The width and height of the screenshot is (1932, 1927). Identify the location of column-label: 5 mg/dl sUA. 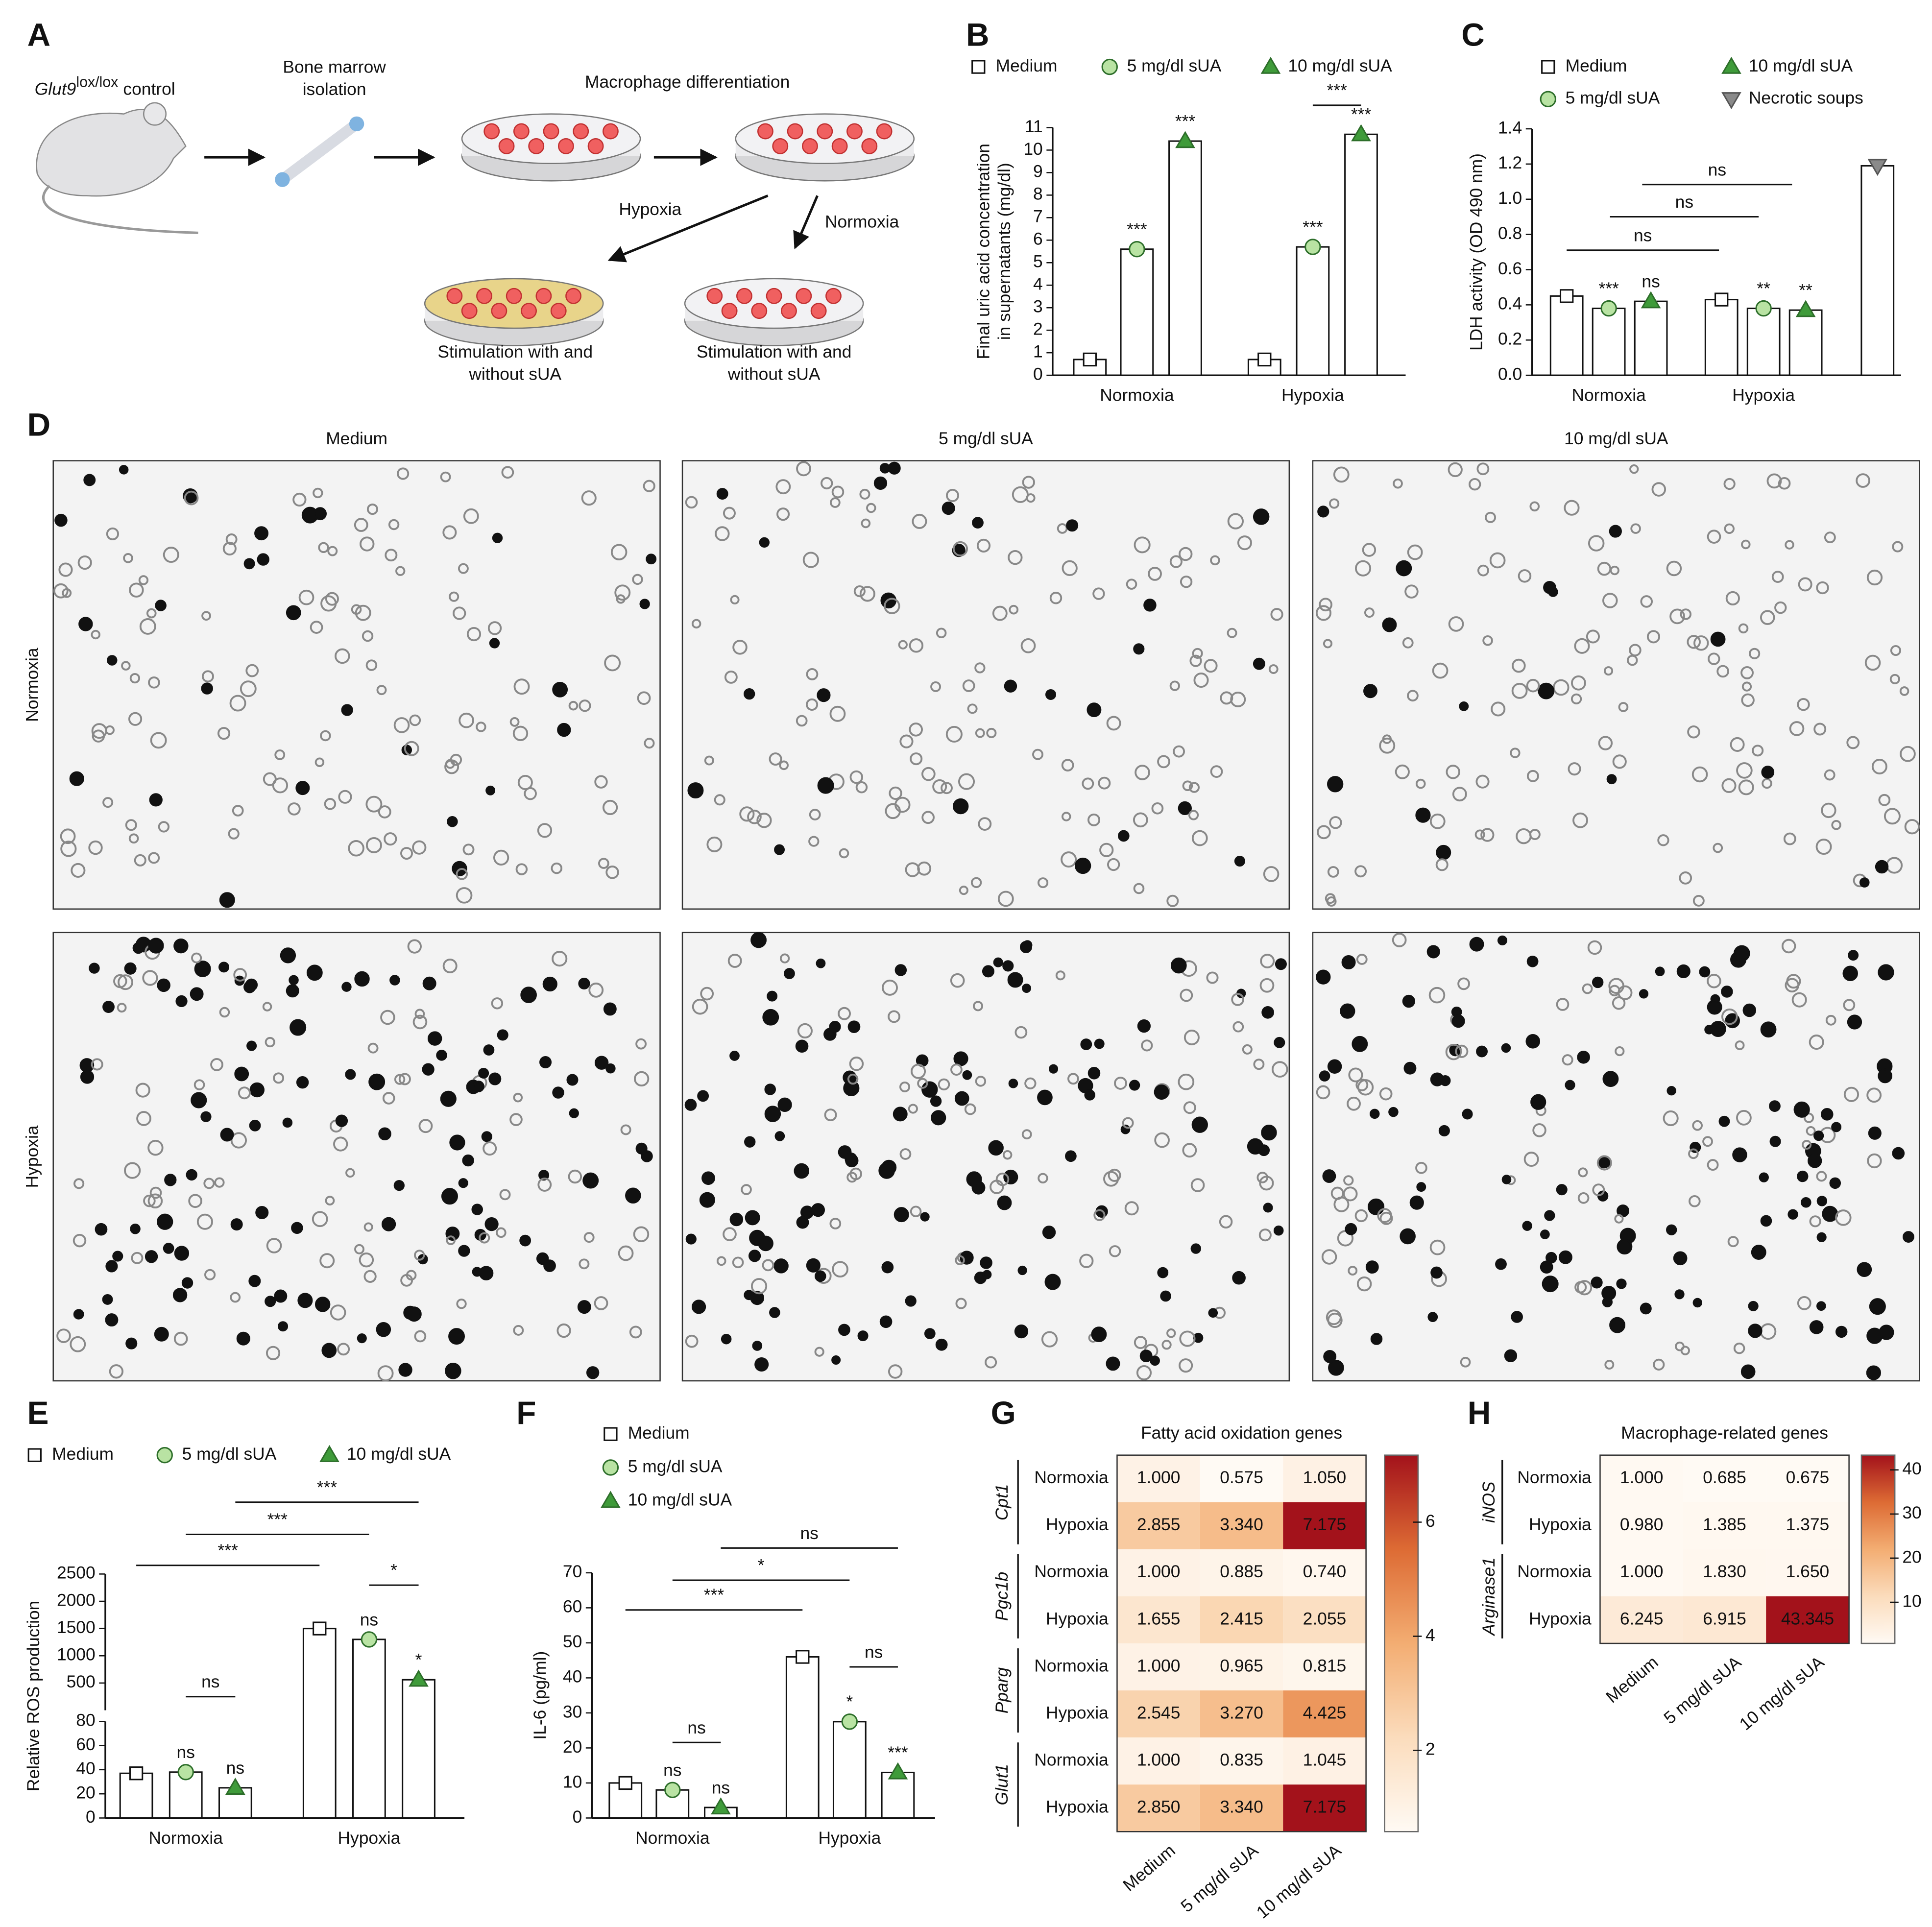
(1702, 1690).